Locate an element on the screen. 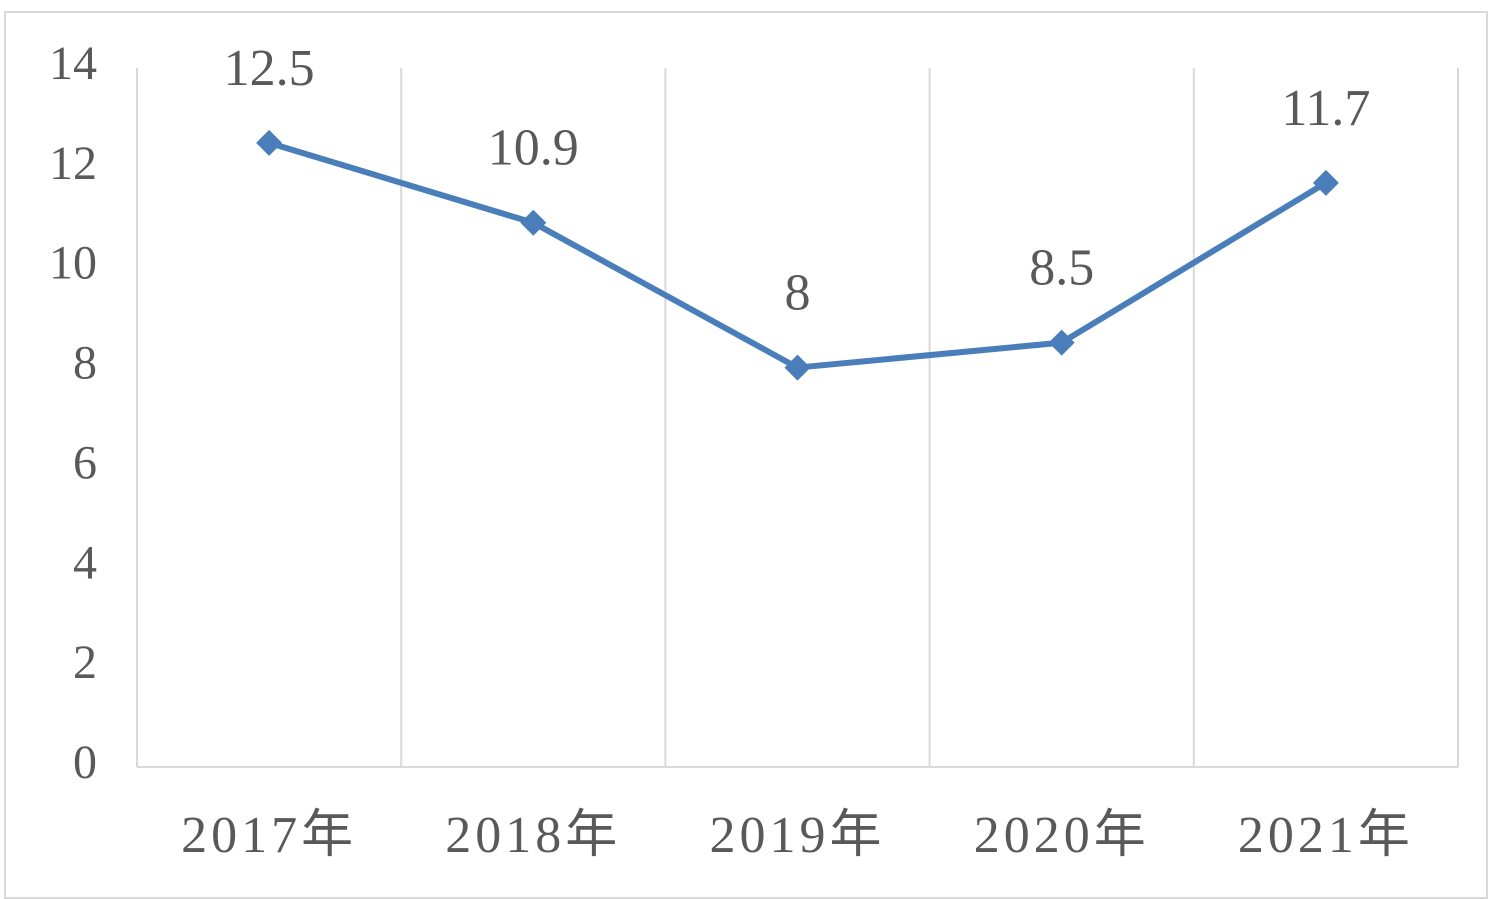 Image resolution: width=1488 pixels, height=899 pixels. x-tick-label: 2017年 is located at coordinates (269, 835).